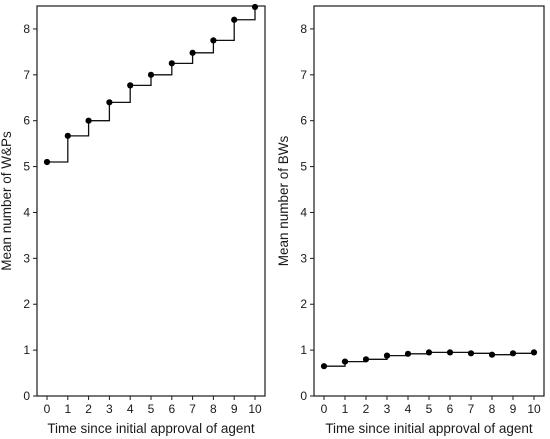 This screenshot has height=439, width=550. Describe the element at coordinates (7, 201) in the screenshot. I see `y-axis-title: Mean number of W&Ps` at that location.